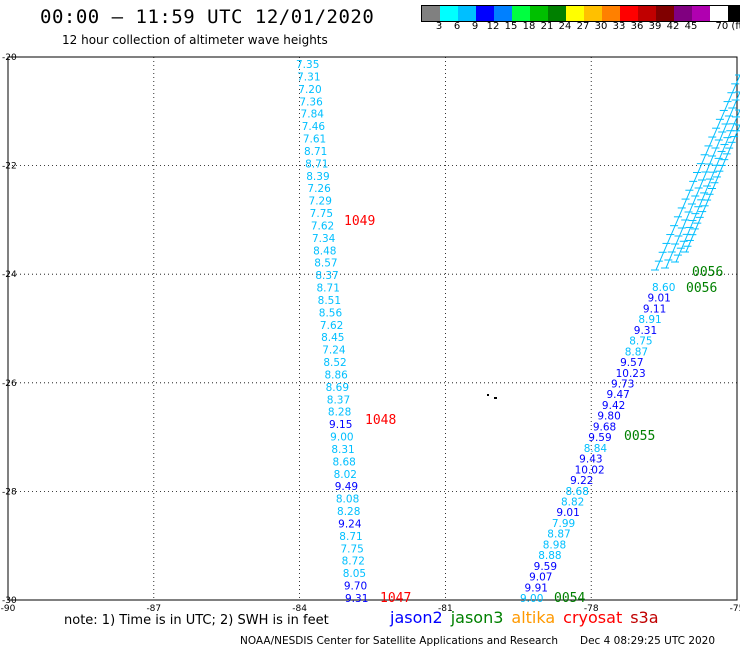 The image size is (740, 650). Describe the element at coordinates (563, 524) in the screenshot. I see `wave-height-value: 7.99` at that location.